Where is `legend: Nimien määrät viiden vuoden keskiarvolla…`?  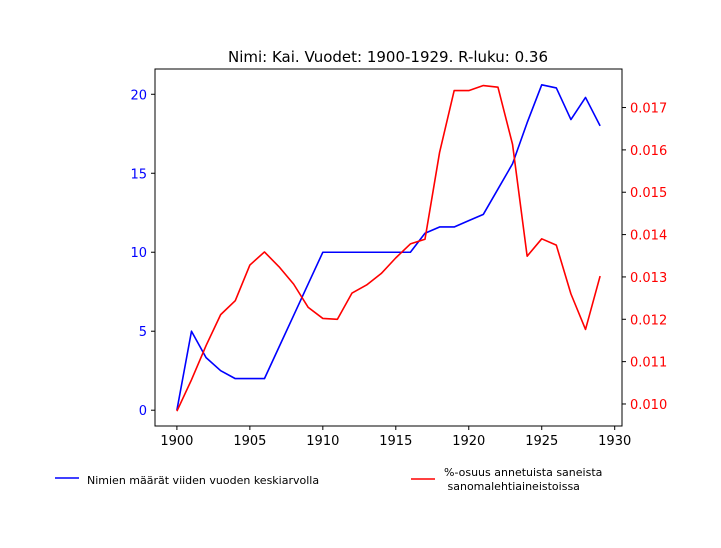 legend: Nimien määrät viiden vuoden keskiarvolla… is located at coordinates (328, 479).